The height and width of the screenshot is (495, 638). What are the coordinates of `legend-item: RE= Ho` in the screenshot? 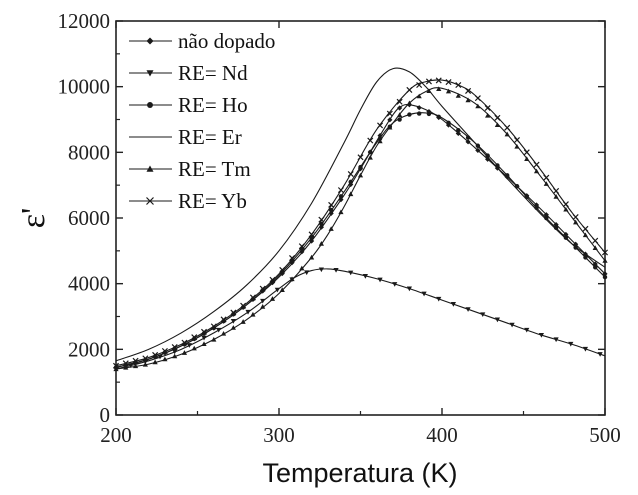 It's located at (188, 105).